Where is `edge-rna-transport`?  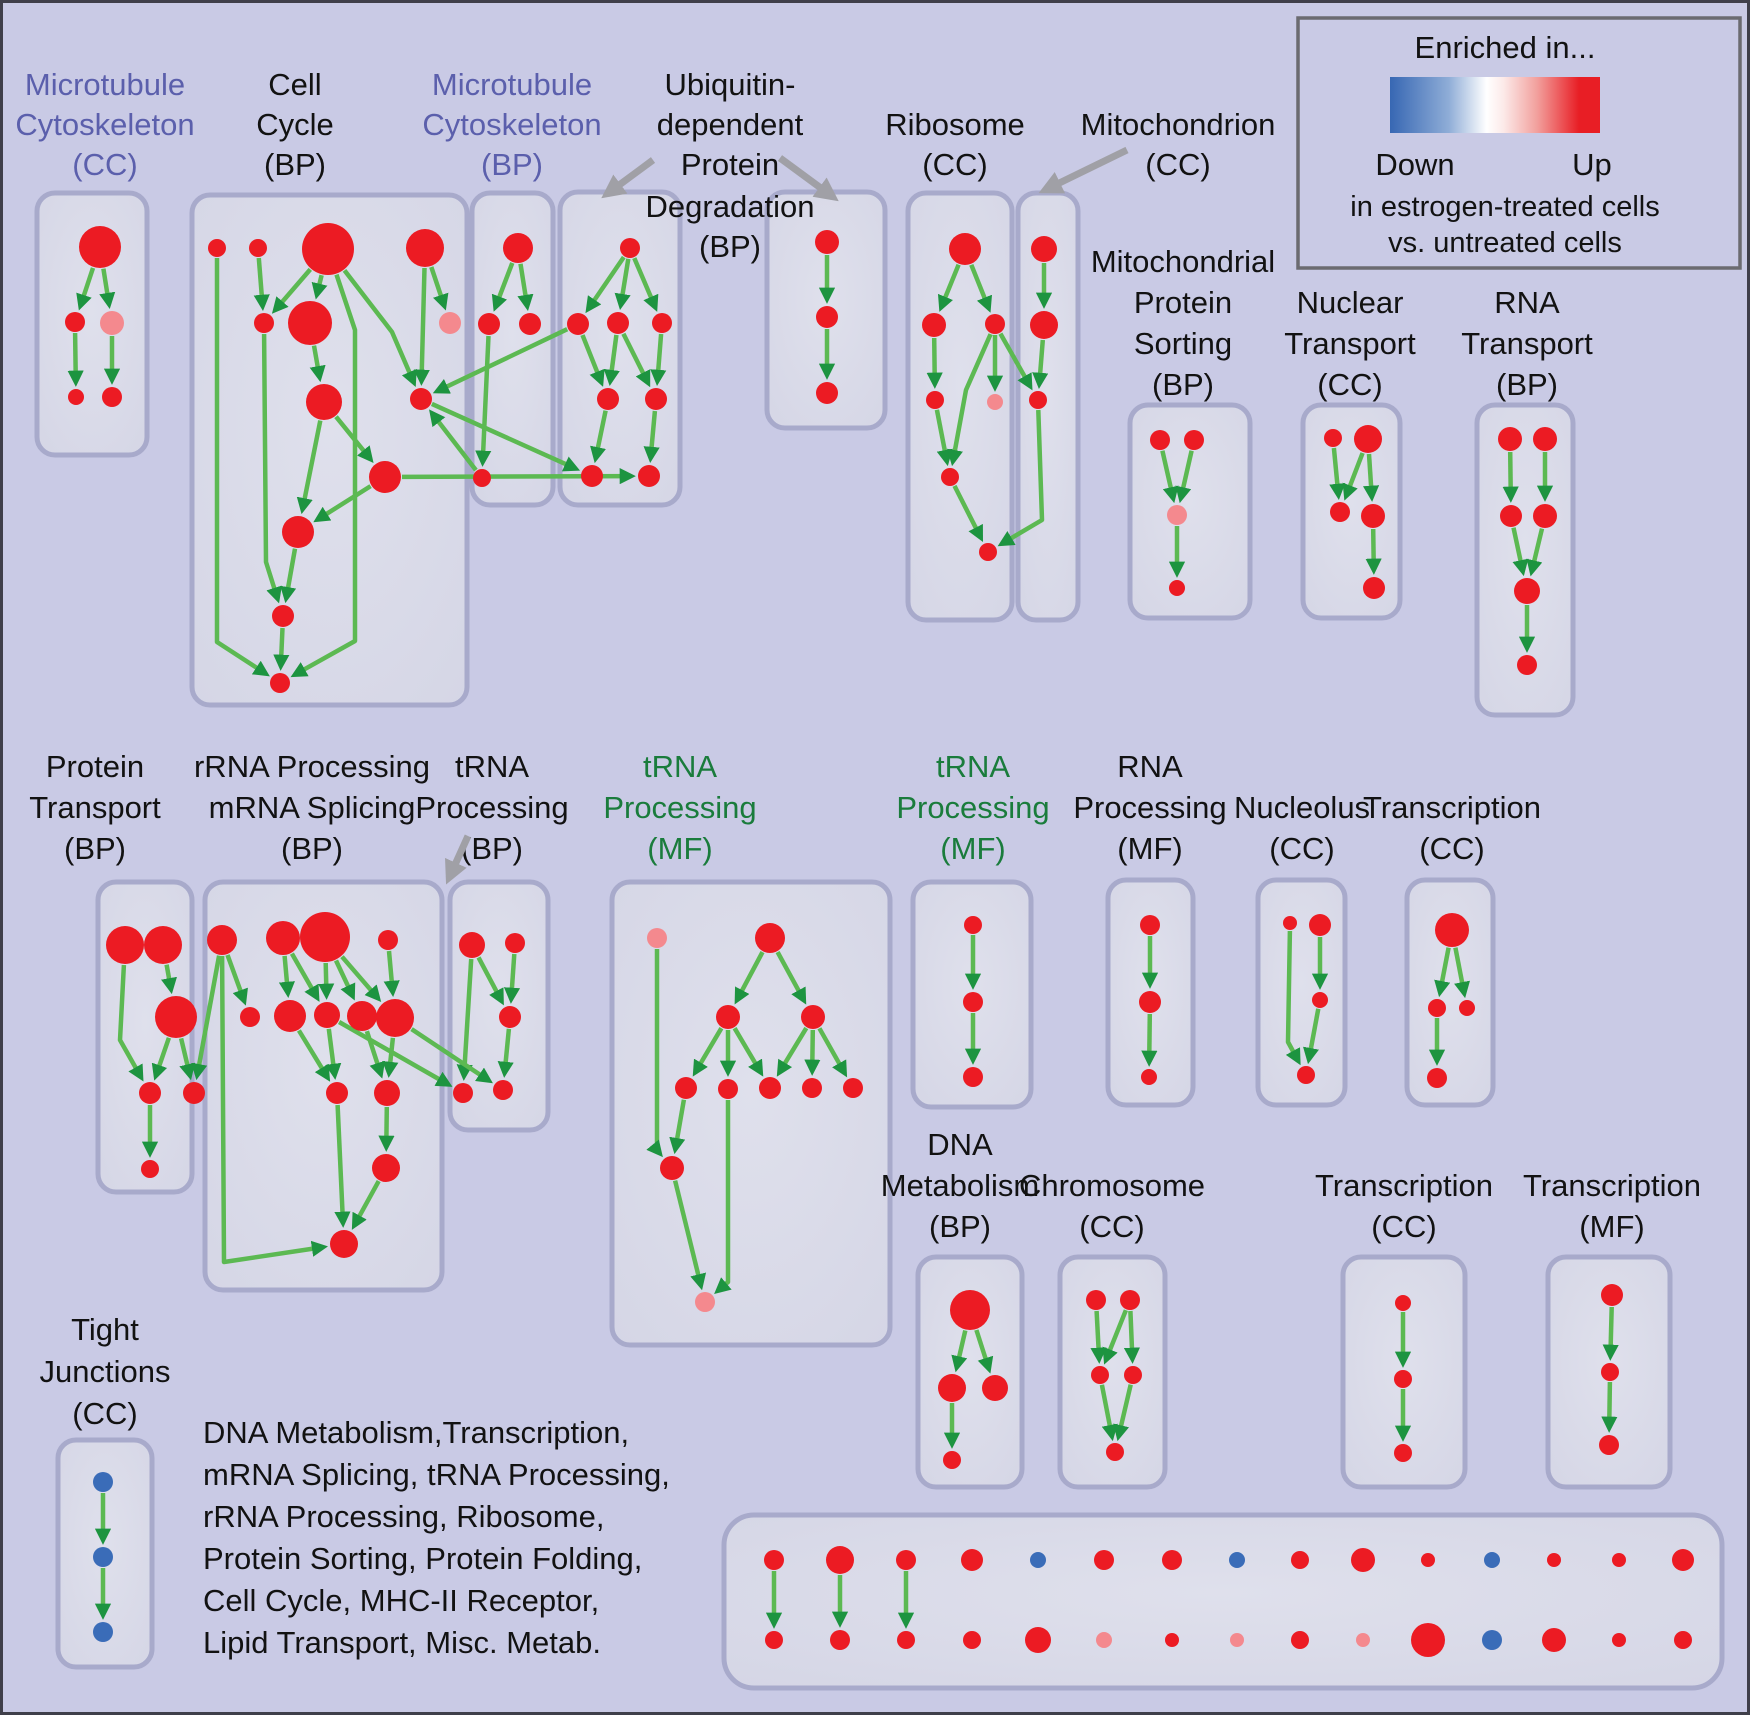 edge-rna-transport is located at coordinates (1520, 552).